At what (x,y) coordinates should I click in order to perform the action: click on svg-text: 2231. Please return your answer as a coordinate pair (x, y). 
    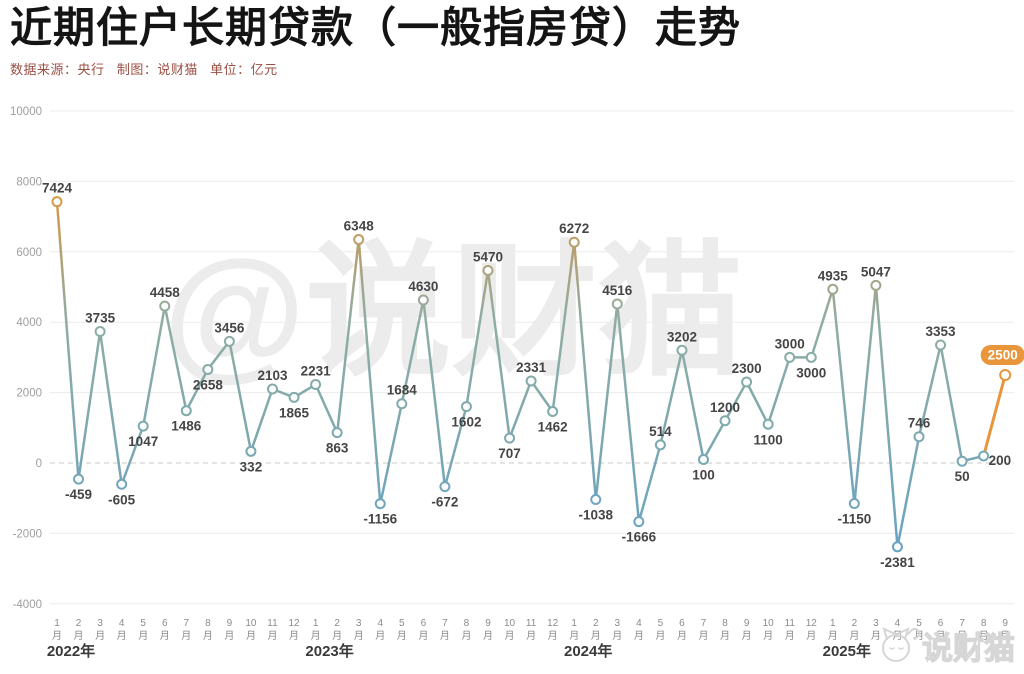
    Looking at the image, I should click on (316, 370).